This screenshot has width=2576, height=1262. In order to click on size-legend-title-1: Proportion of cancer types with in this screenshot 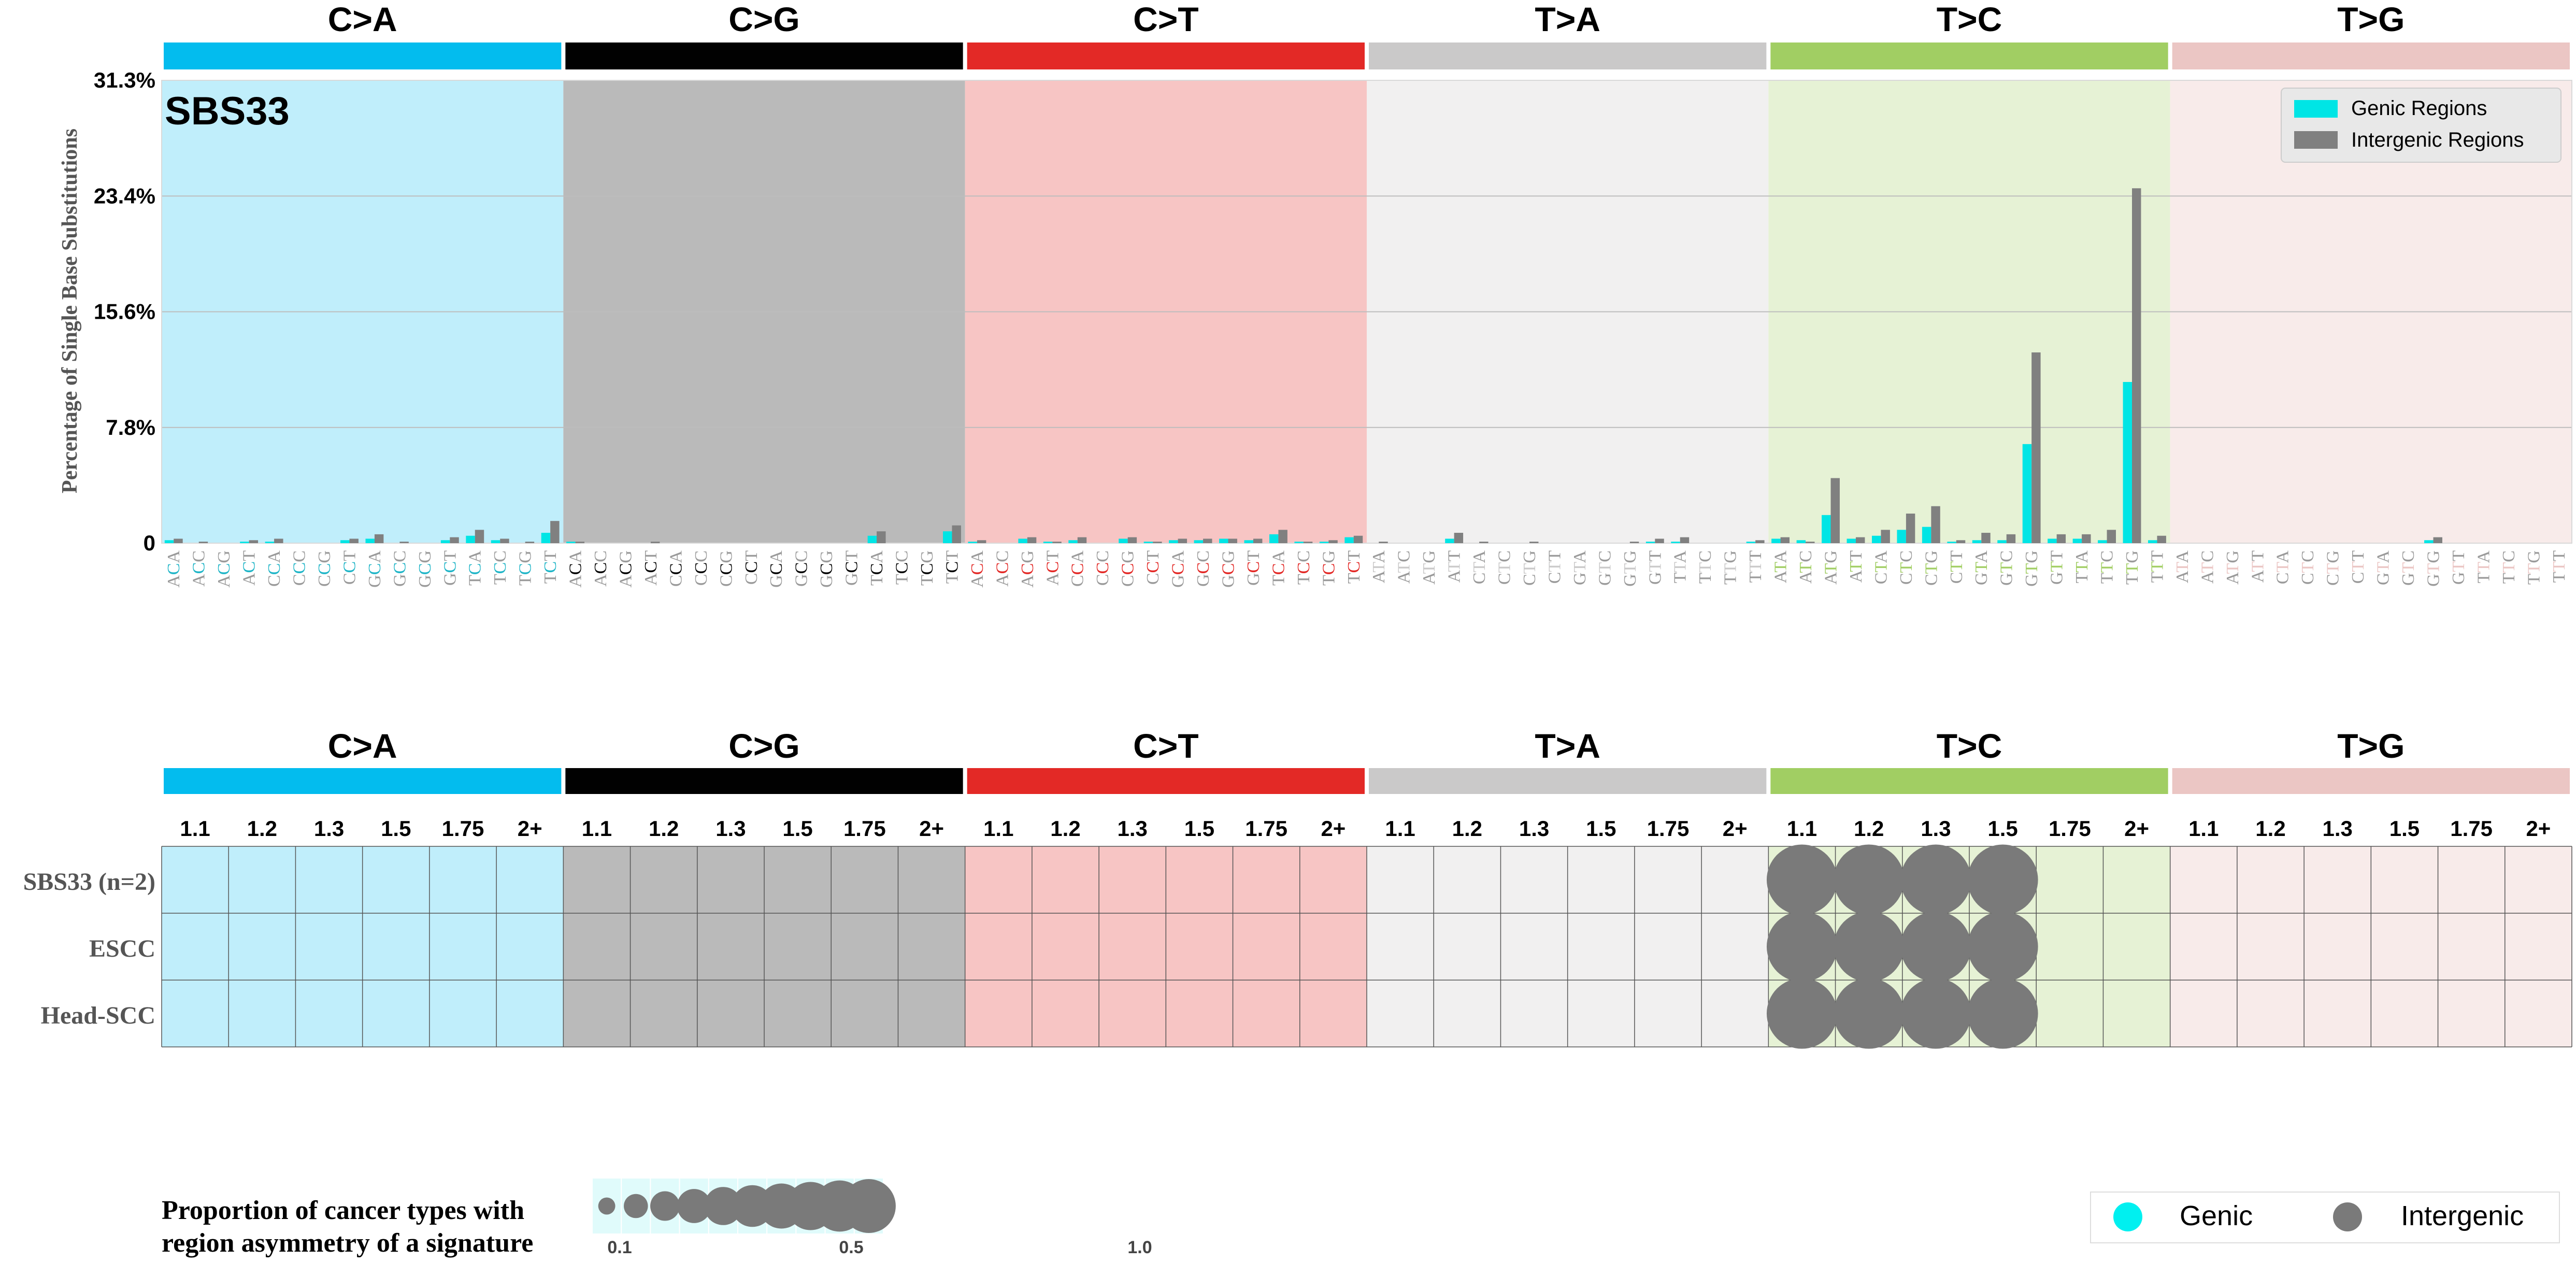, I will do `click(343, 1210)`.